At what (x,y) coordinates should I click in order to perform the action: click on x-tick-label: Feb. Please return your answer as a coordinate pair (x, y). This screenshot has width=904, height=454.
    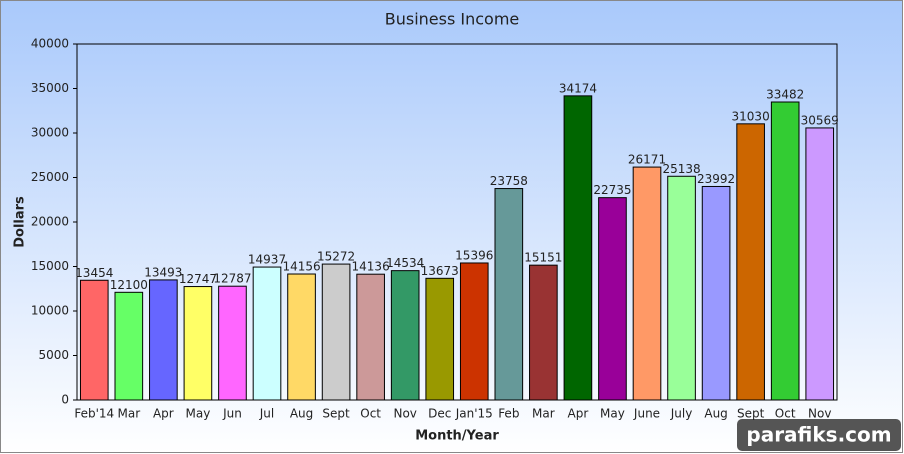
    Looking at the image, I should click on (508, 414).